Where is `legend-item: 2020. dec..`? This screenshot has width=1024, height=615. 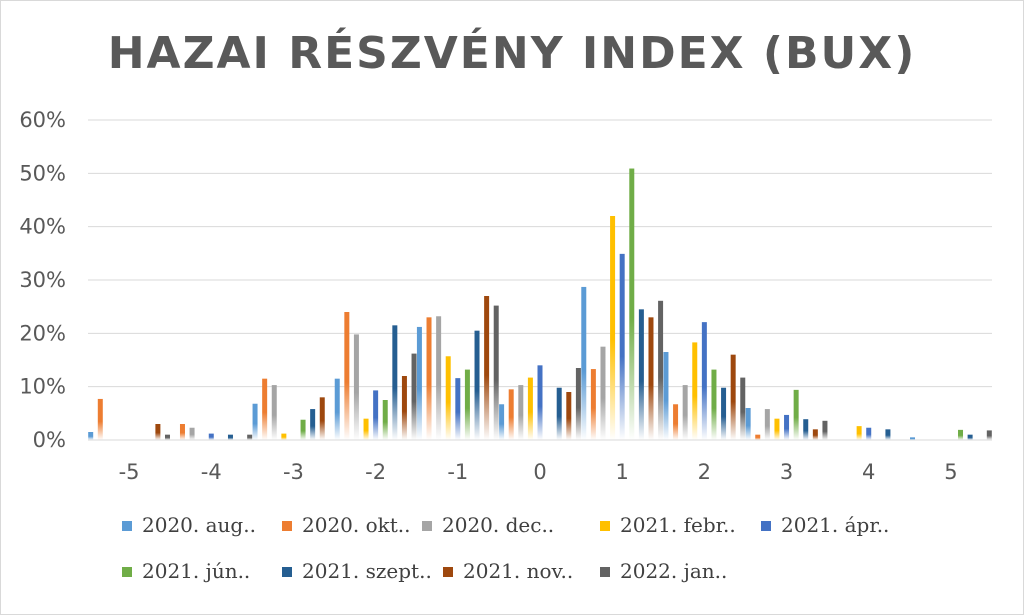
legend-item: 2020. dec.. is located at coordinates (488, 525).